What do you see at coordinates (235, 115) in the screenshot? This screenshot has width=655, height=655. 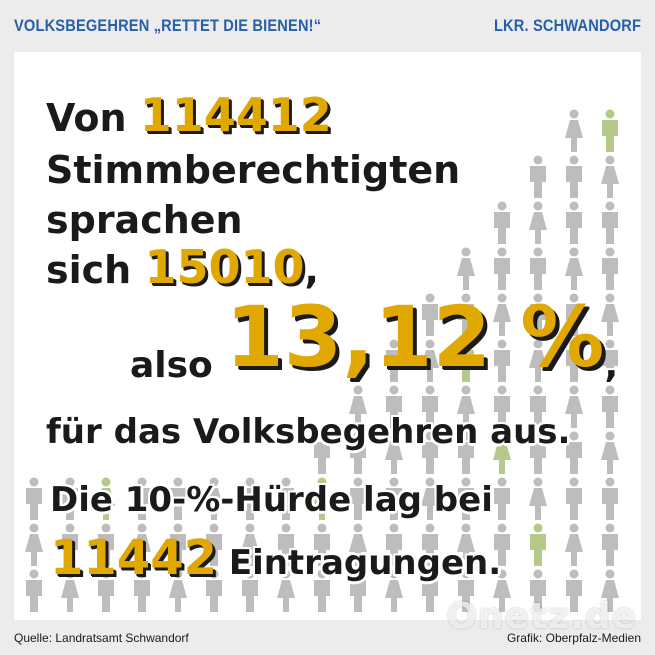 I see `eligible-voters-number: 114412` at bounding box center [235, 115].